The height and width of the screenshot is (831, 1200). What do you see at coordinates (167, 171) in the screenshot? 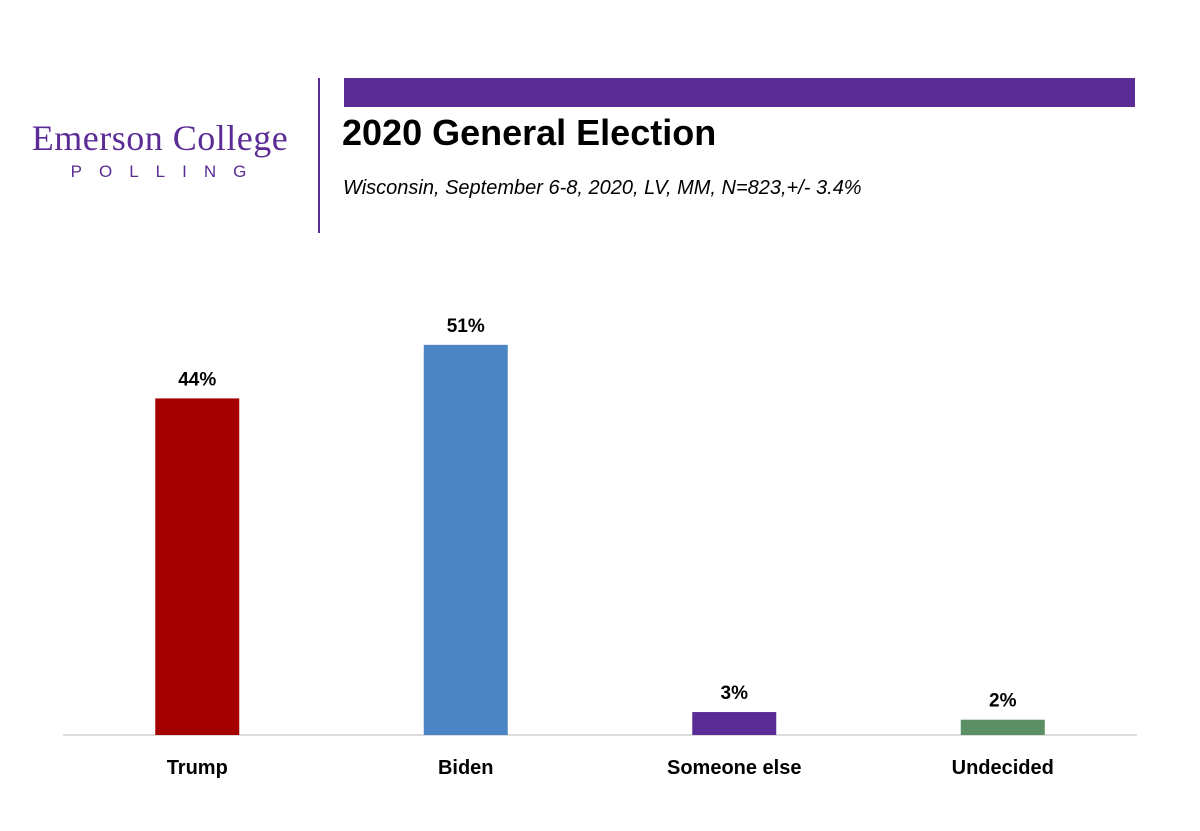
I see `logo-subtitle: POLLING` at bounding box center [167, 171].